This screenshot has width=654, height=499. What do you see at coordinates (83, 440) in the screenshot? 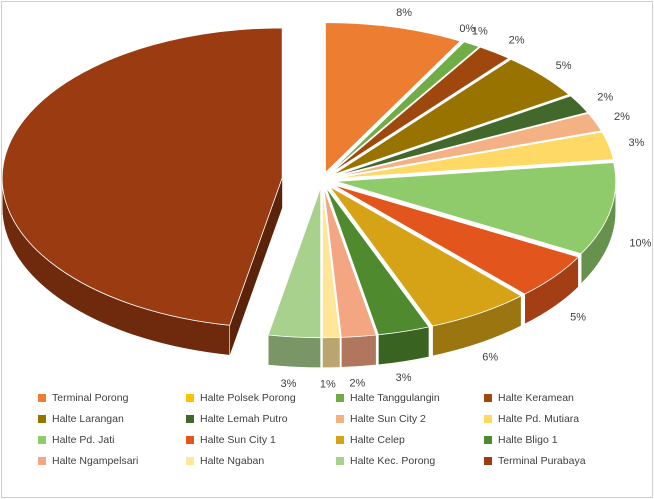
I see `legend-label: Halte Pd. Jati` at bounding box center [83, 440].